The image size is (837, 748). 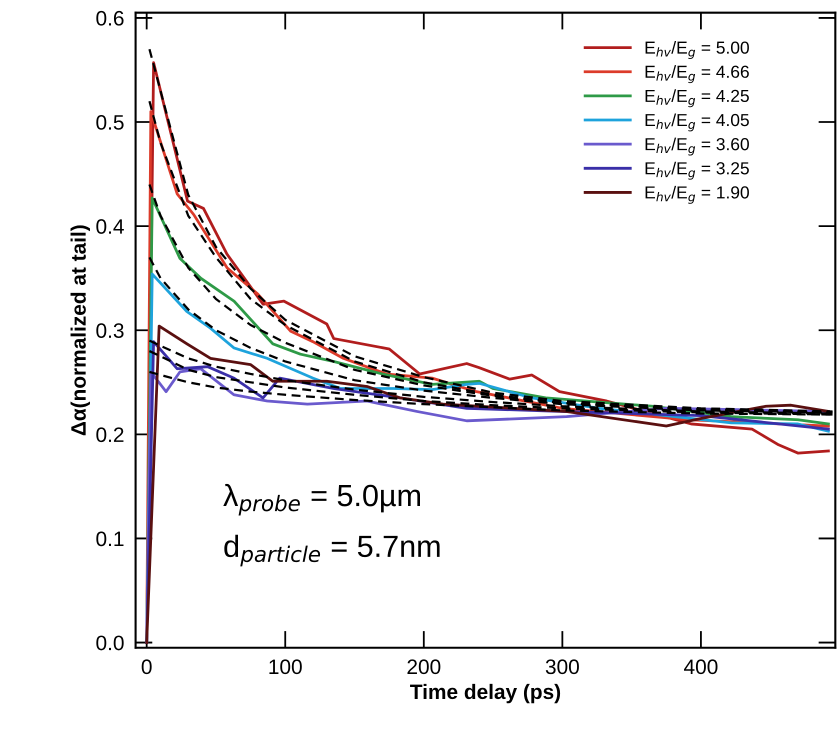 I want to click on annotation: d$_{particle}$ = 5.7nm, so click(x=332, y=550).